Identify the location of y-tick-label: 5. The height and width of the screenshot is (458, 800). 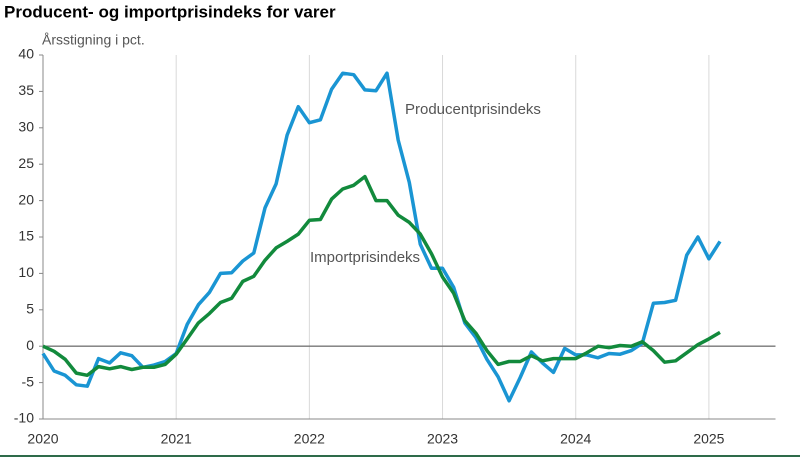
(30, 309).